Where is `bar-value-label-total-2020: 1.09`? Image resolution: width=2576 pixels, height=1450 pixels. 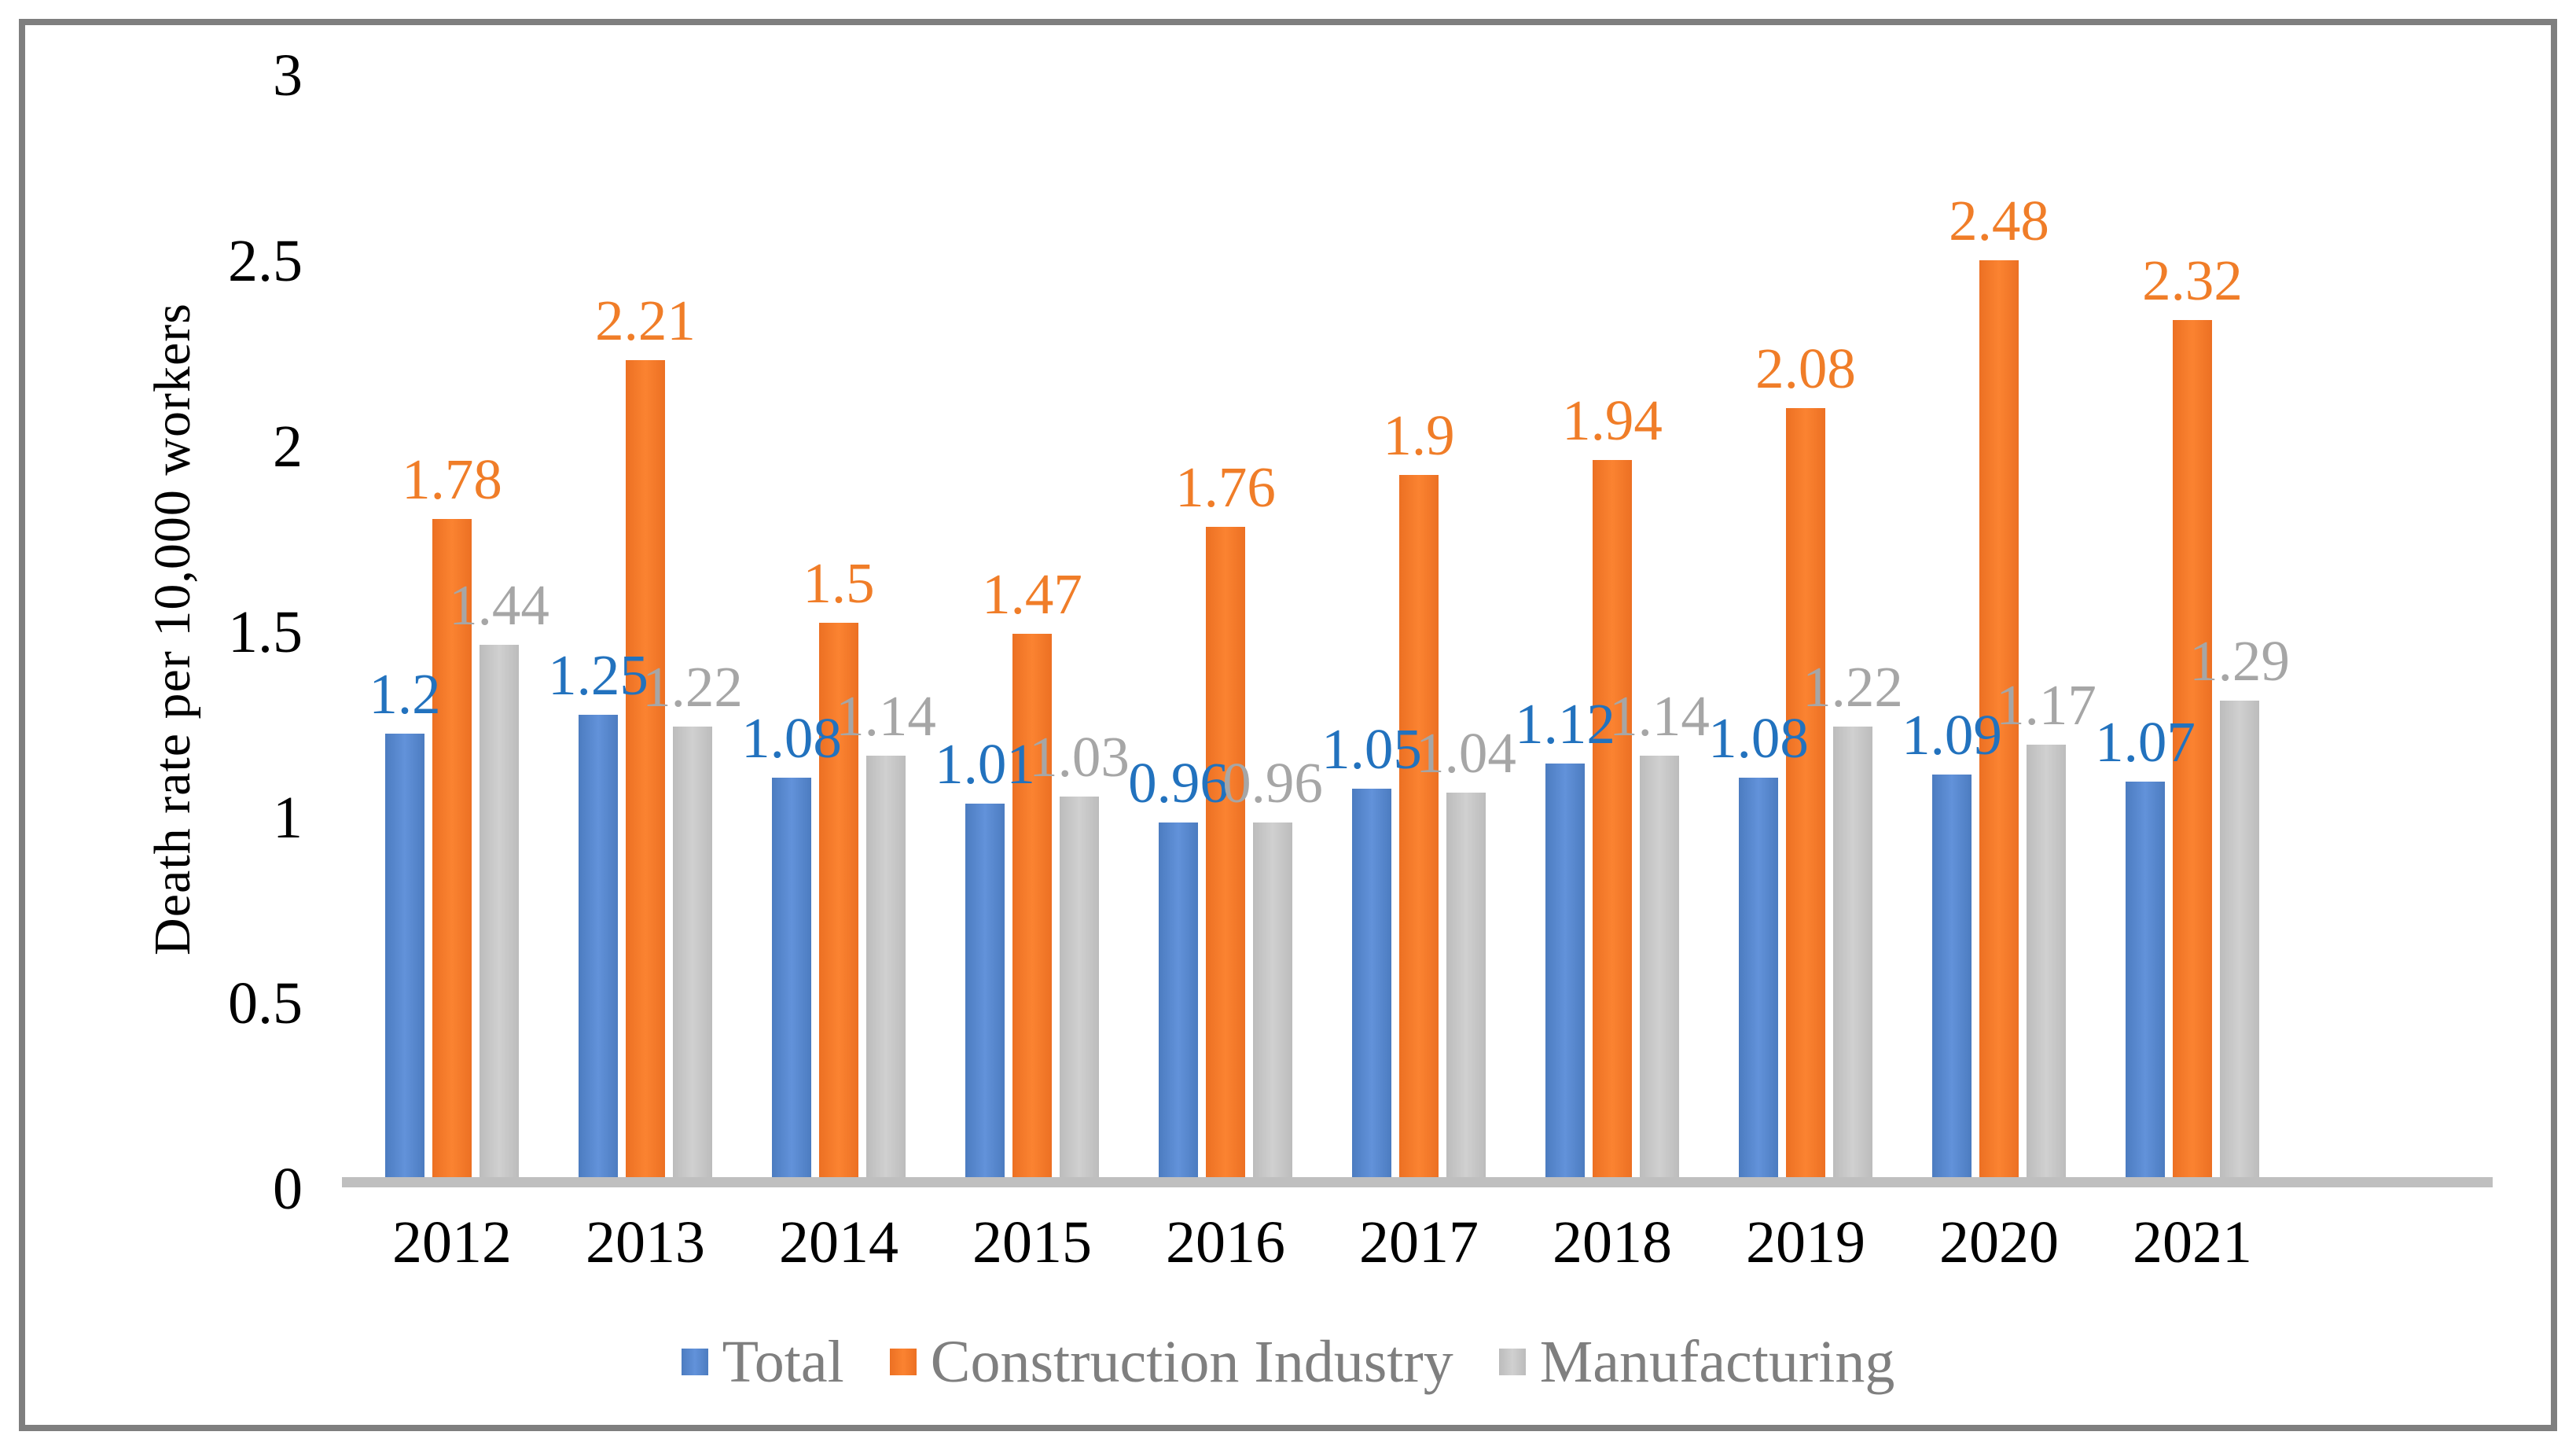 bar-value-label-total-2020: 1.09 is located at coordinates (1952, 735).